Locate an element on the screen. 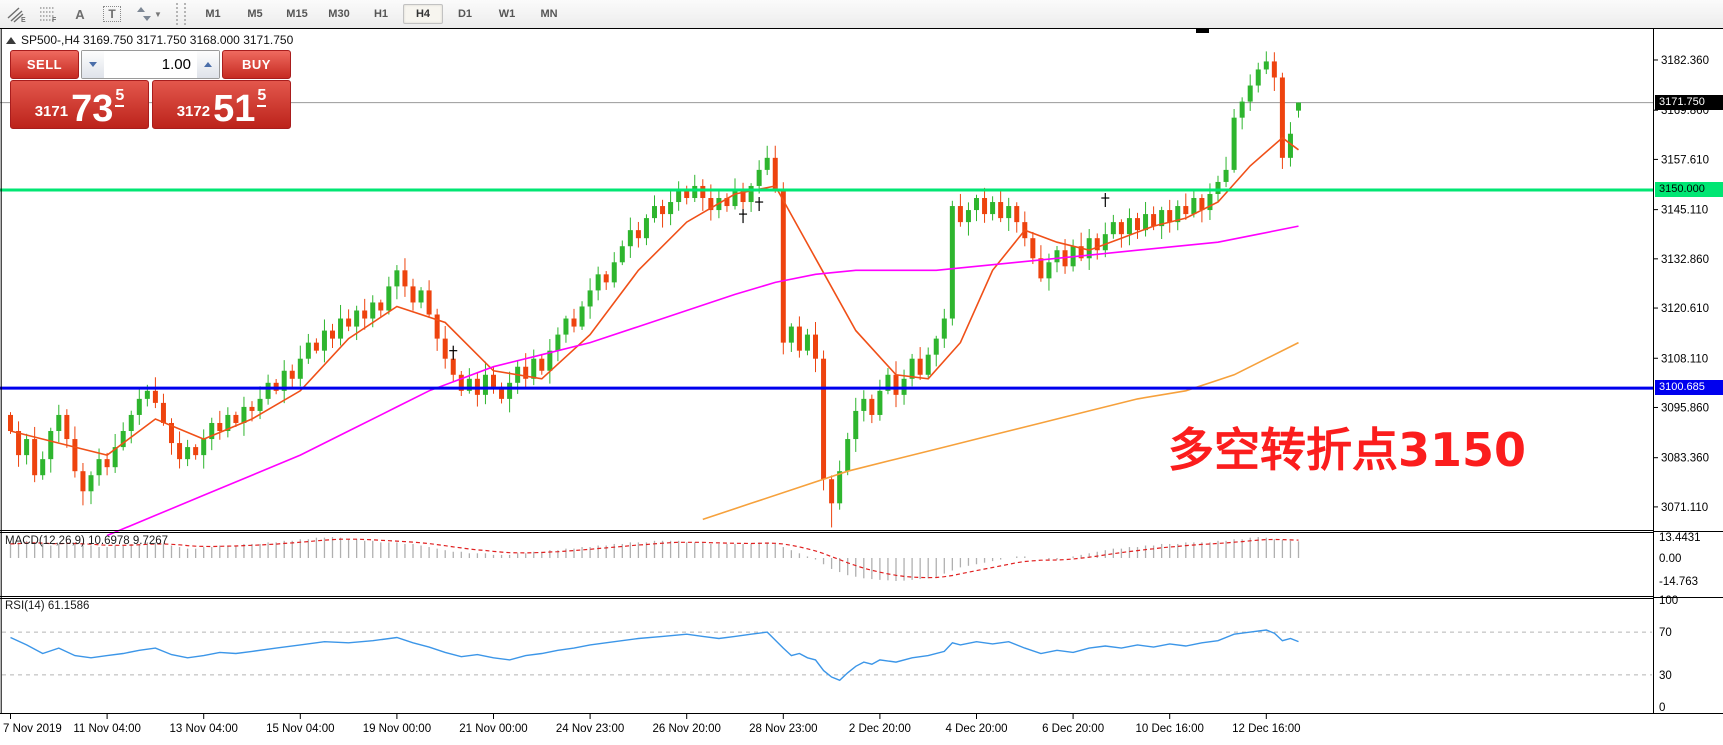  timeframe-button-d1: D1 is located at coordinates (465, 14).